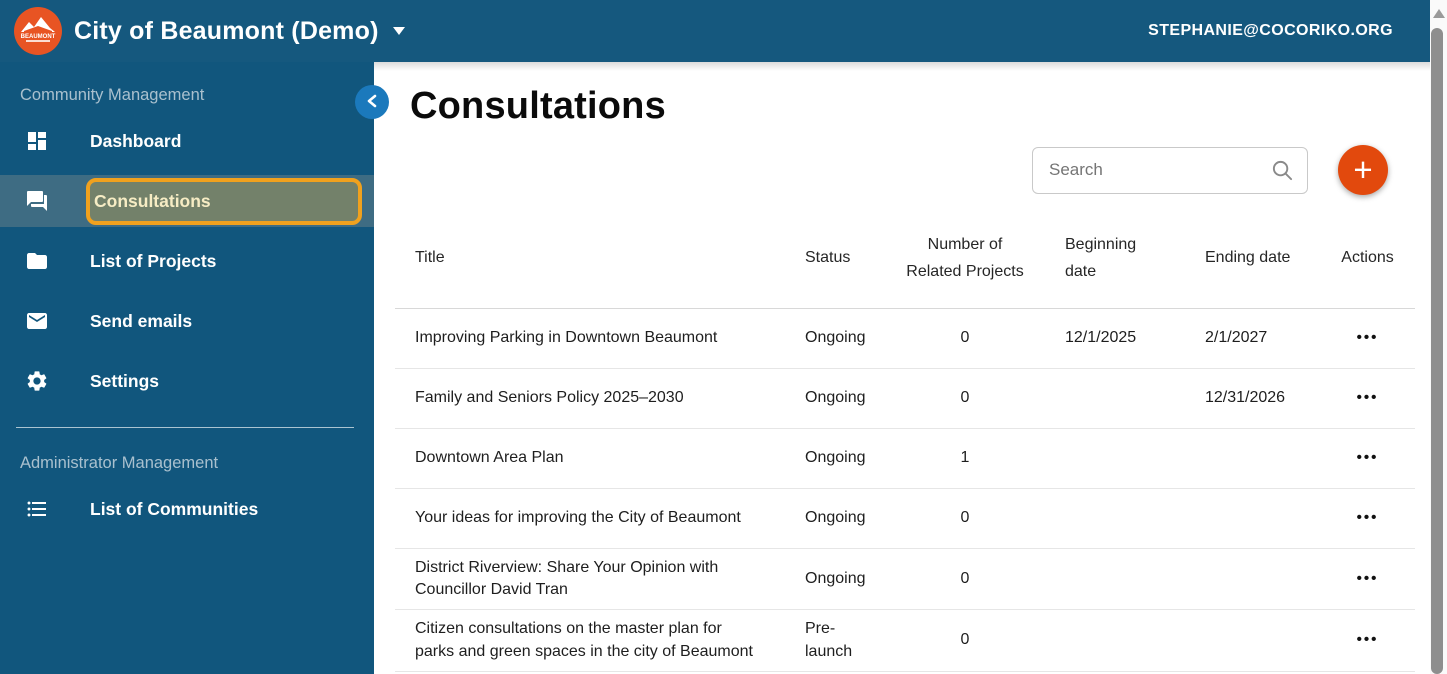 Image resolution: width=1447 pixels, height=674 pixels. Describe the element at coordinates (226, 30) in the screenshot. I see `community-title: City of Beaumont (Demo)` at that location.